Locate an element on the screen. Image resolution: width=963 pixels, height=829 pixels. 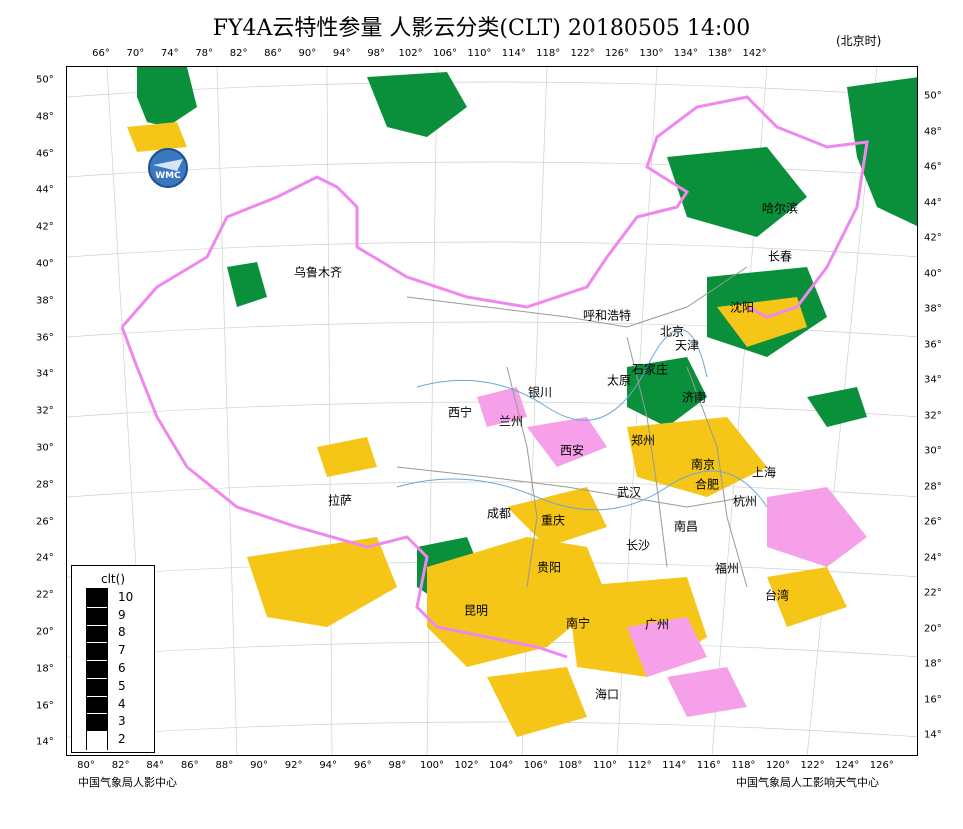
city-label: 贵阳 is located at coordinates (549, 567).